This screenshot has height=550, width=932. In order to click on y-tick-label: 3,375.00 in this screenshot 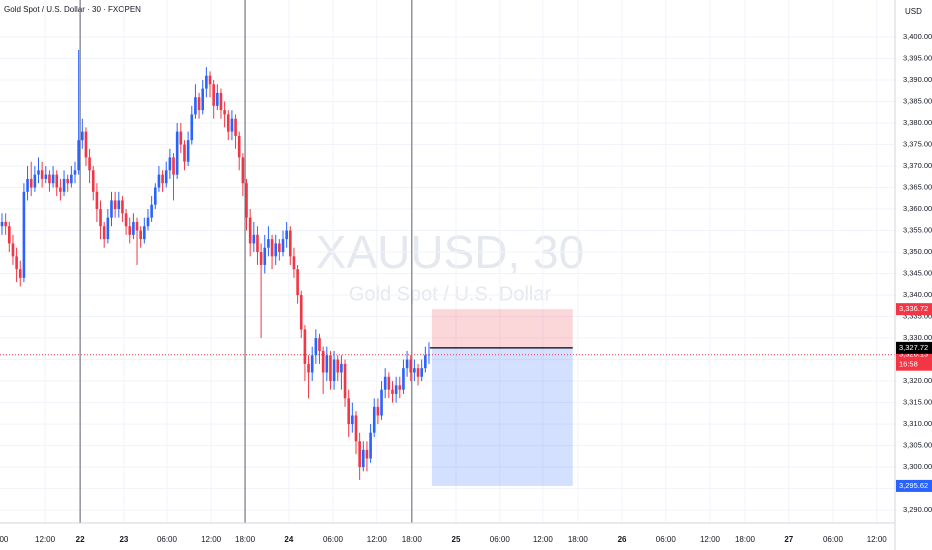, I will do `click(917, 143)`.